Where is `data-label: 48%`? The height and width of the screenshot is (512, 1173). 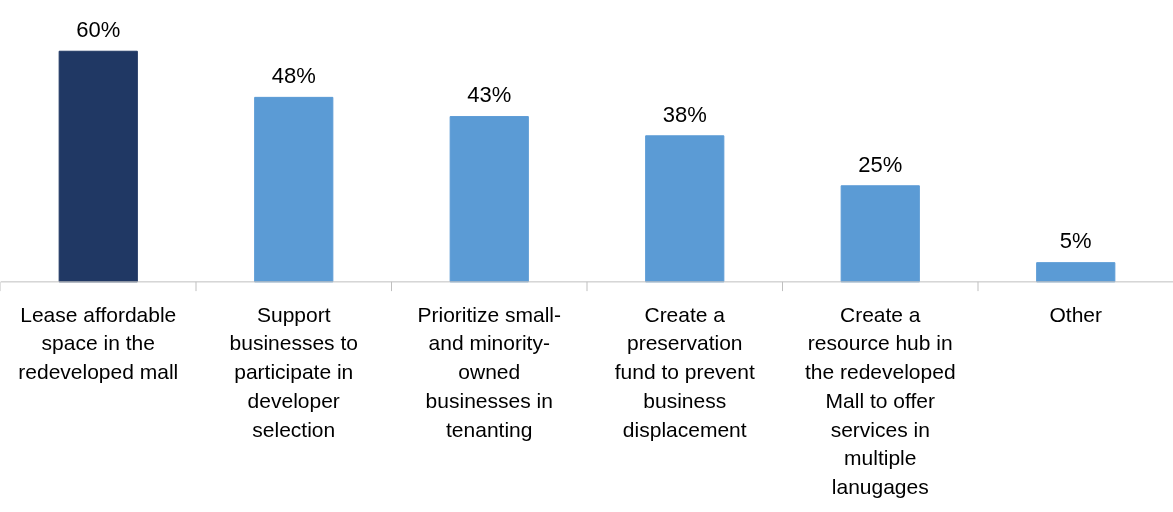
data-label: 48% is located at coordinates (293, 76).